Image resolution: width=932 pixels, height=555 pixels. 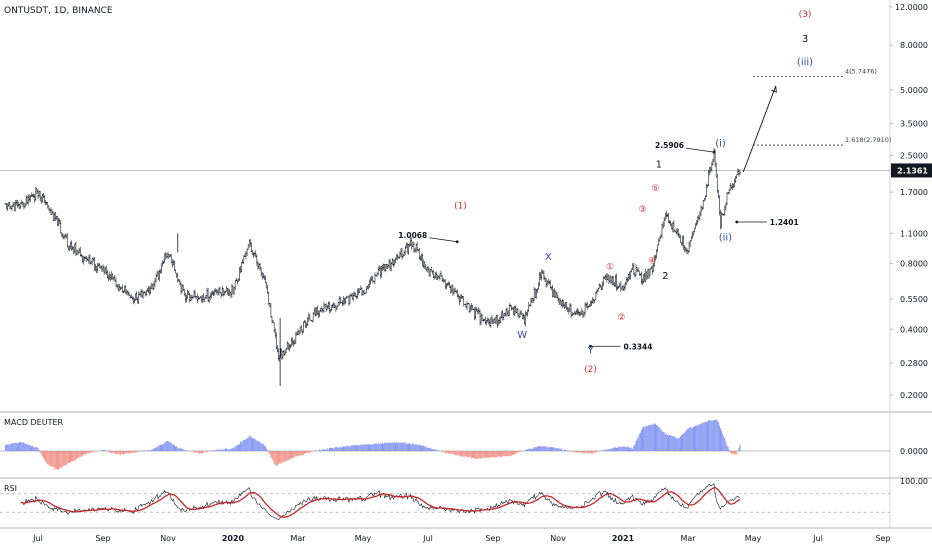 I want to click on wave-label-red: ②, so click(x=621, y=318).